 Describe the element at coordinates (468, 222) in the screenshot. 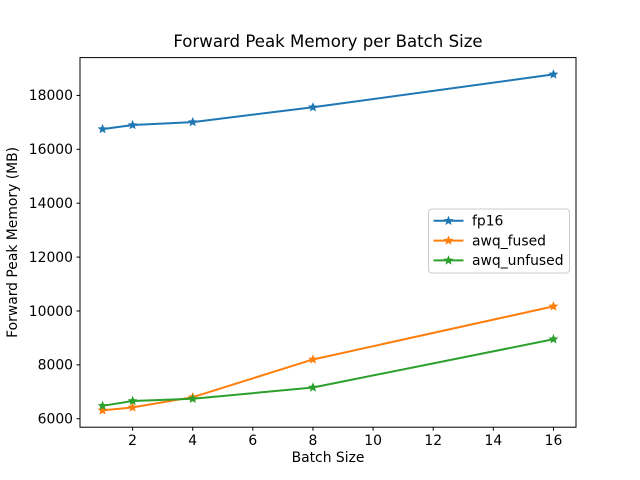

I see `legend-item-fp16: fp16` at that location.